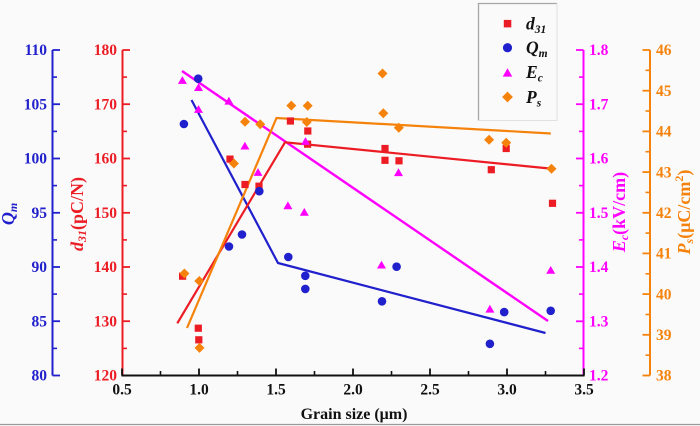  What do you see at coordinates (599, 159) in the screenshot?
I see `svg-text: 1.6` at bounding box center [599, 159].